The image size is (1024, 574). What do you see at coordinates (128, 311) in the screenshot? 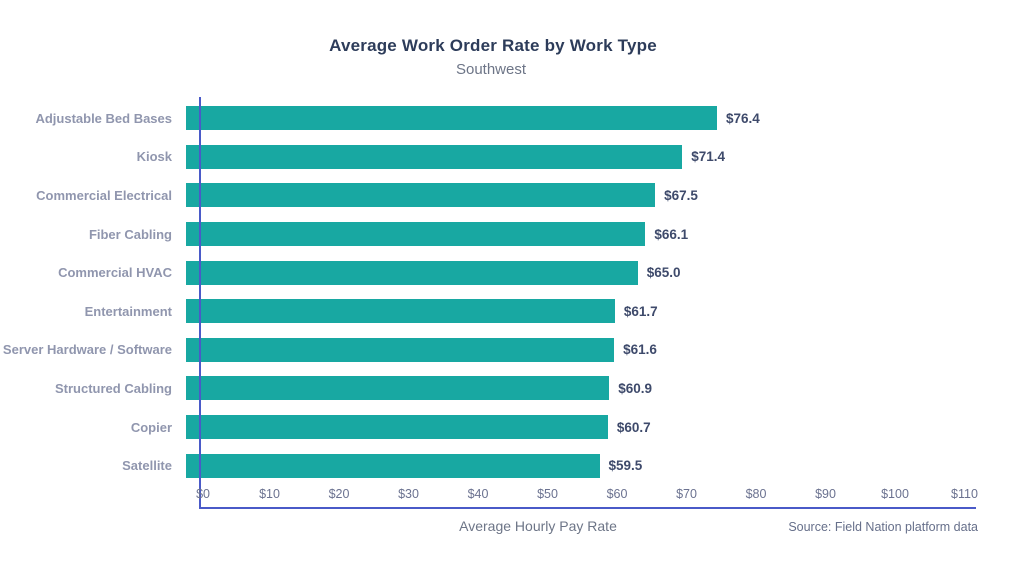
I see `category-label: Entertainment` at bounding box center [128, 311].